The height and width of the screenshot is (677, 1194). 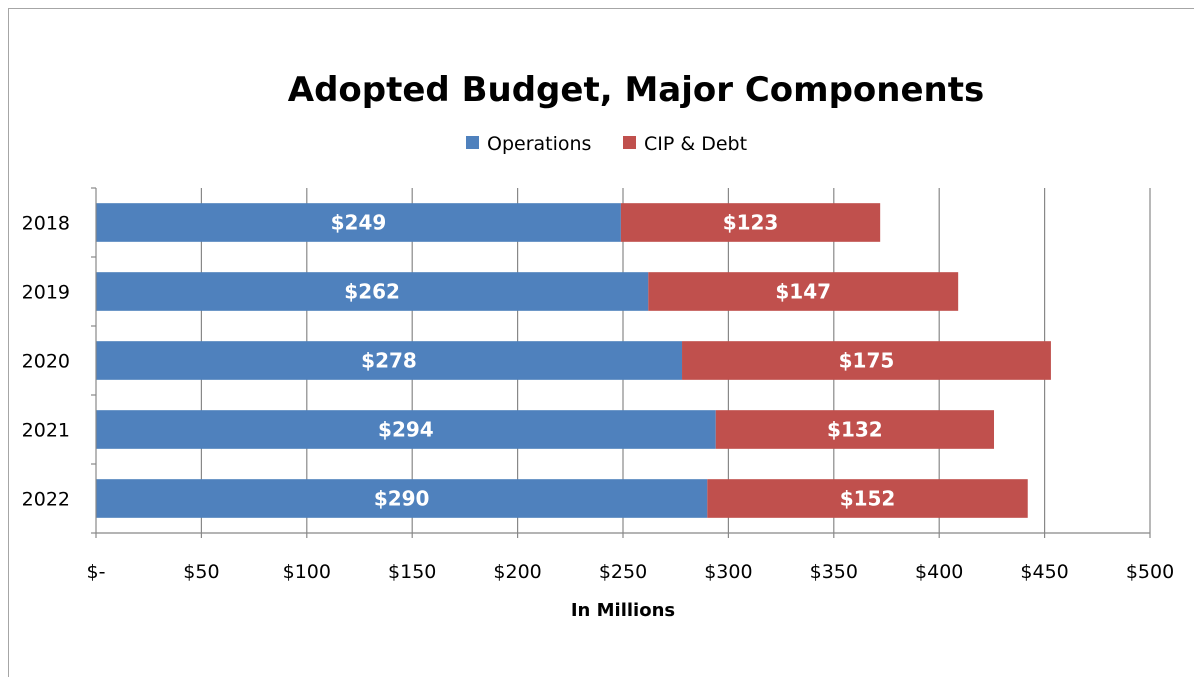 I want to click on data-label-2018-0: $249, so click(x=359, y=223).